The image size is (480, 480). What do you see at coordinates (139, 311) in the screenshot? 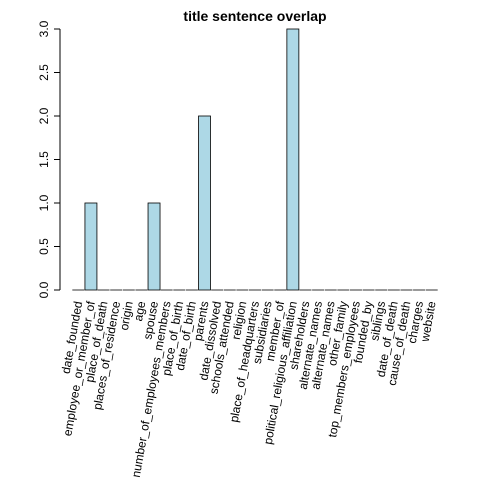
I see `x-tick-label: age` at bounding box center [139, 311].